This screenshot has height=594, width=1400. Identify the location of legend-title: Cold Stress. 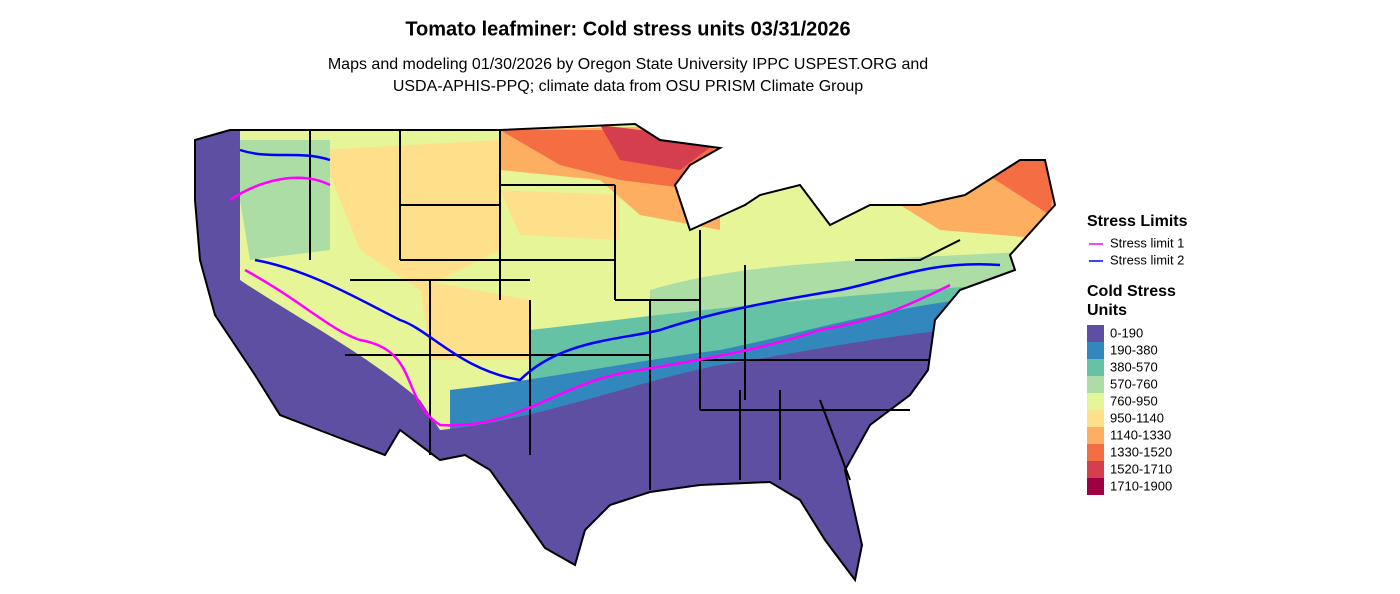
(1131, 291).